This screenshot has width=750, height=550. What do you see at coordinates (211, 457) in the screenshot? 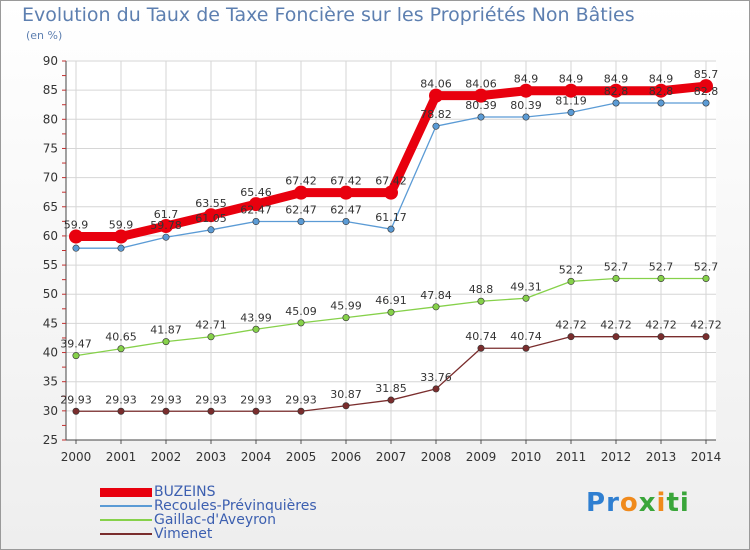
I see `x-tick-label: 2003` at bounding box center [211, 457].